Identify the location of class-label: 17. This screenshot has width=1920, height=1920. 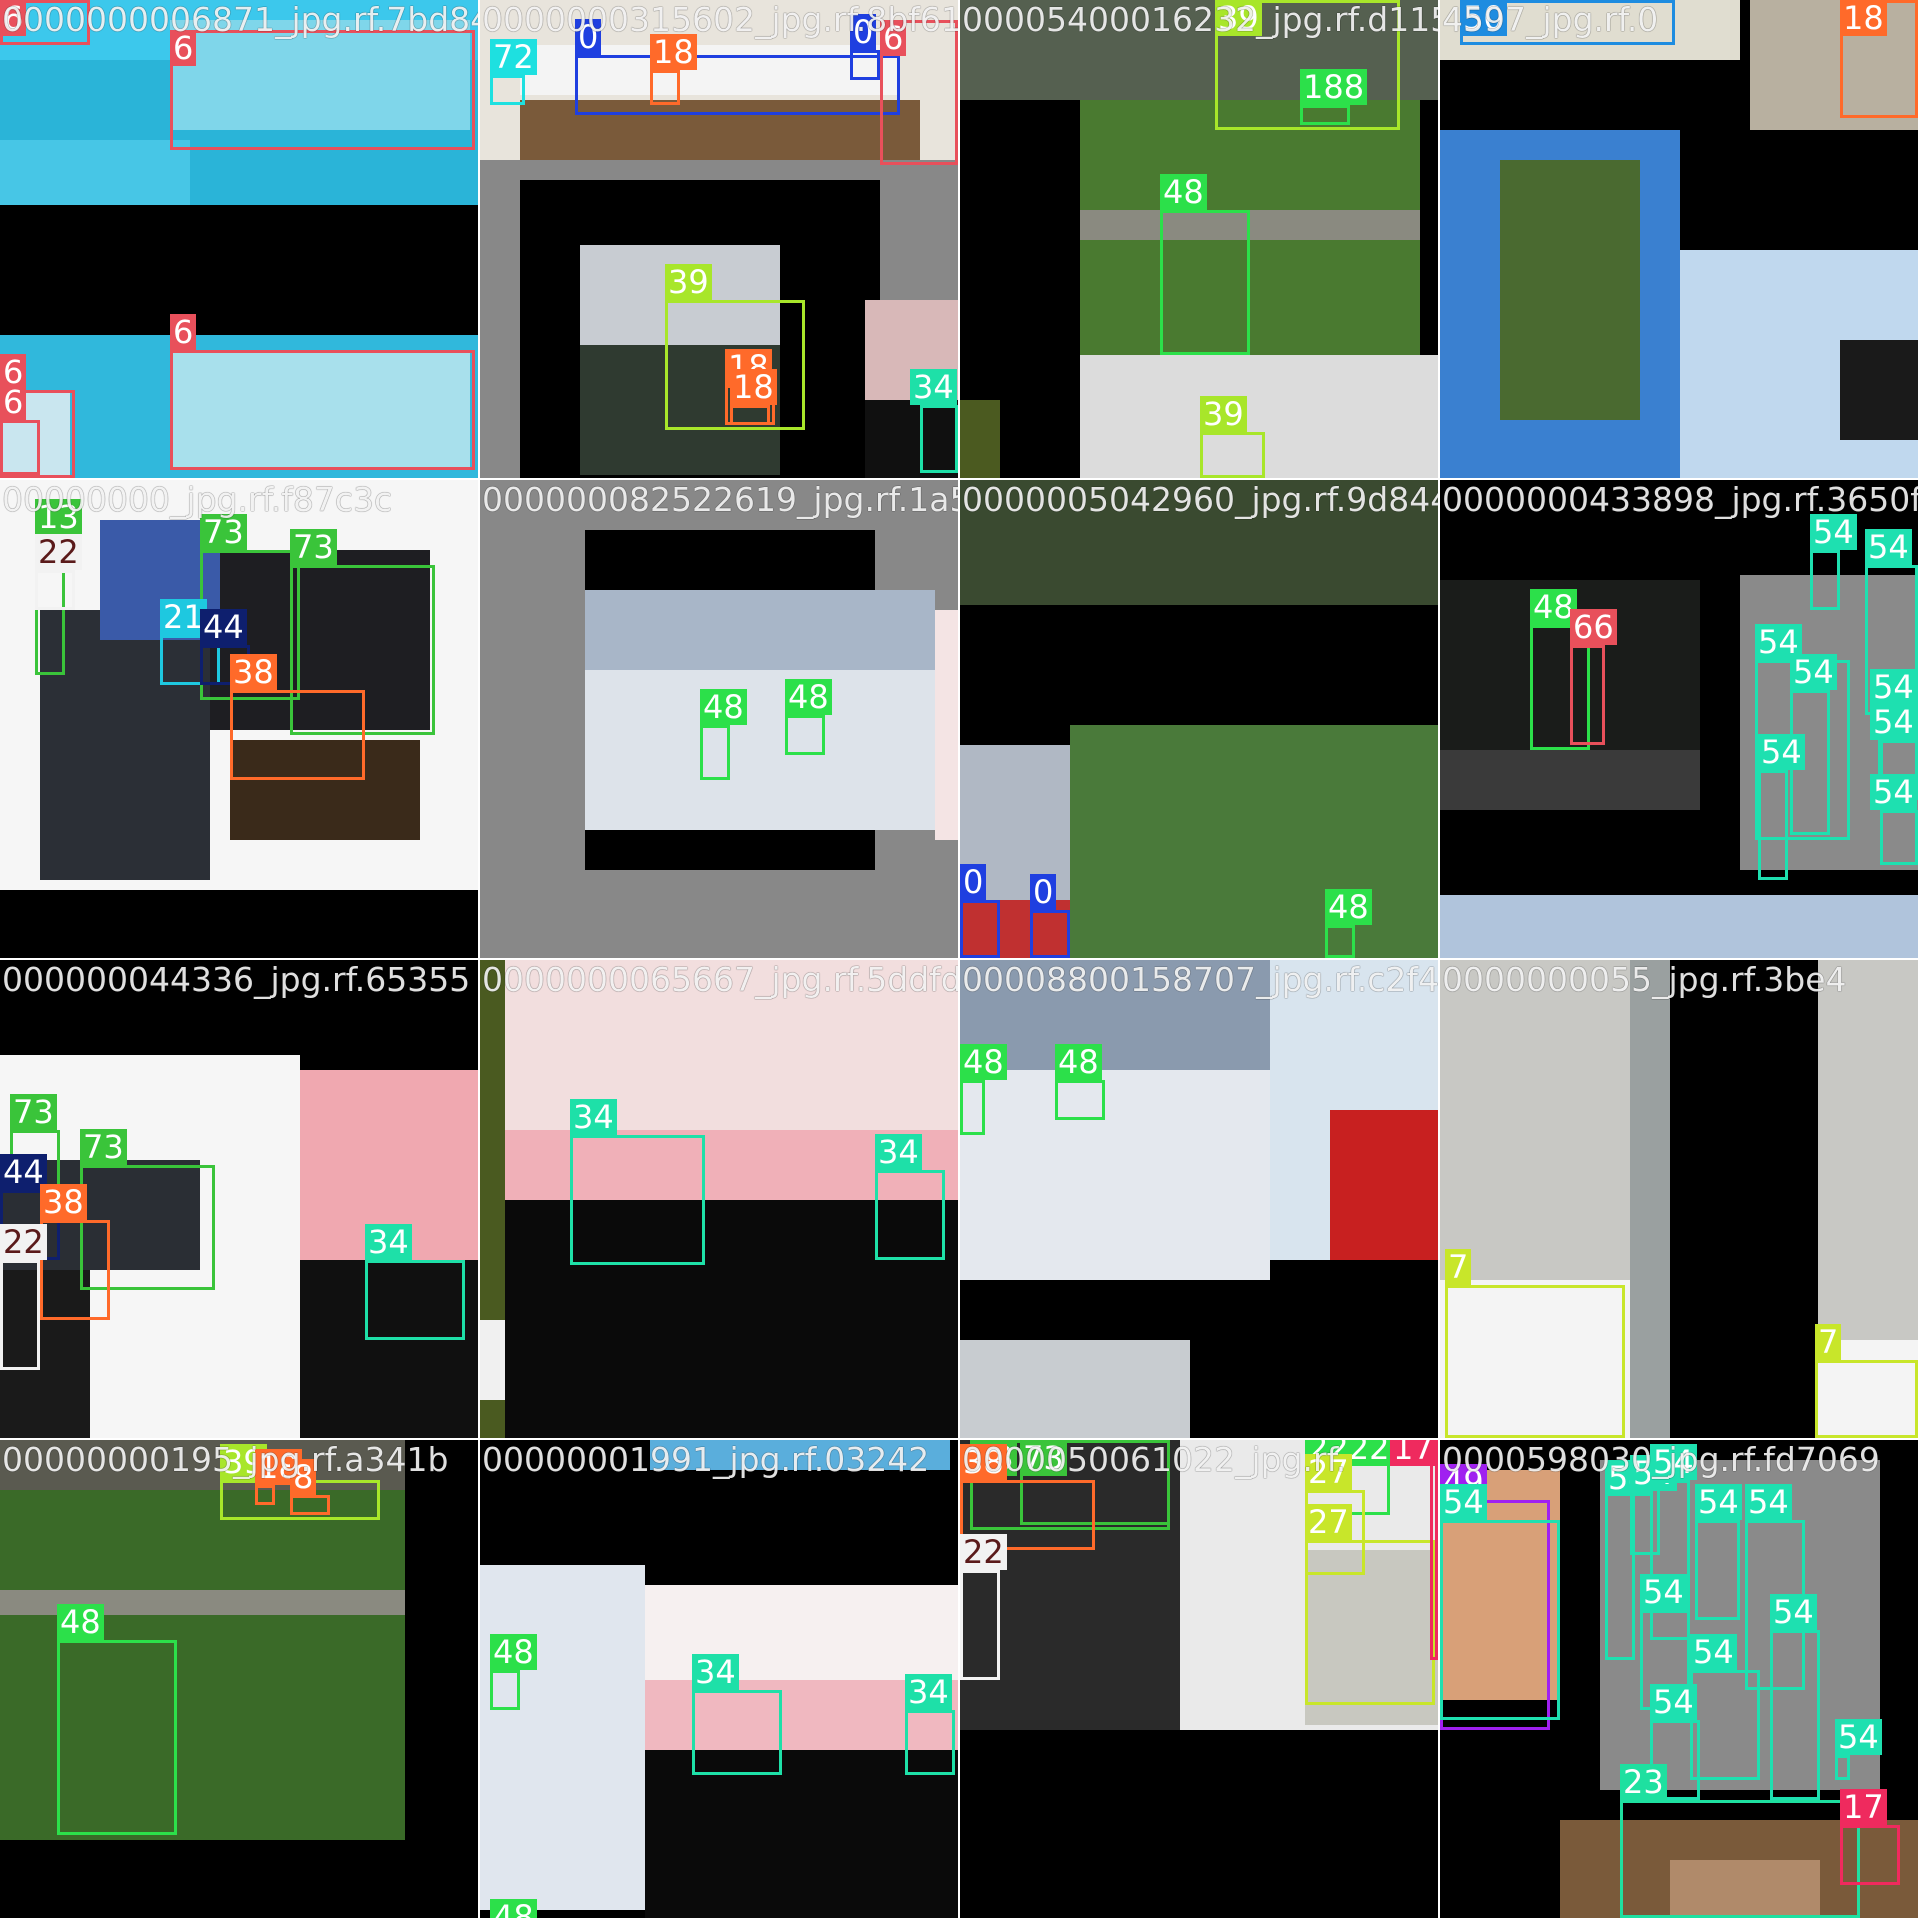
(1413, 1453).